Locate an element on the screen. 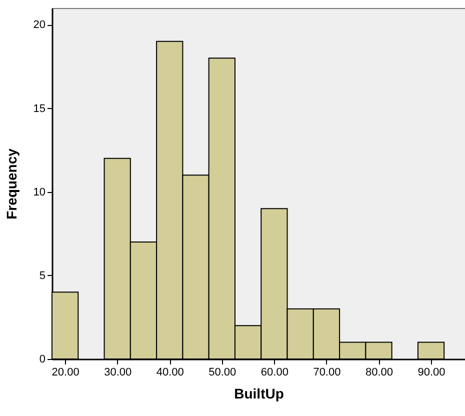  x-tick-label: 20.00 is located at coordinates (66, 372).